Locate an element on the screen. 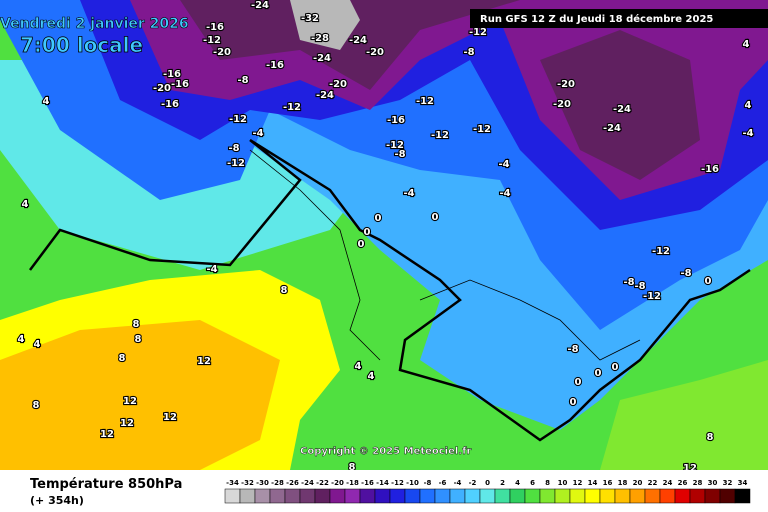 This screenshot has width=768, height=512. scale-label: -6 is located at coordinates (443, 483).